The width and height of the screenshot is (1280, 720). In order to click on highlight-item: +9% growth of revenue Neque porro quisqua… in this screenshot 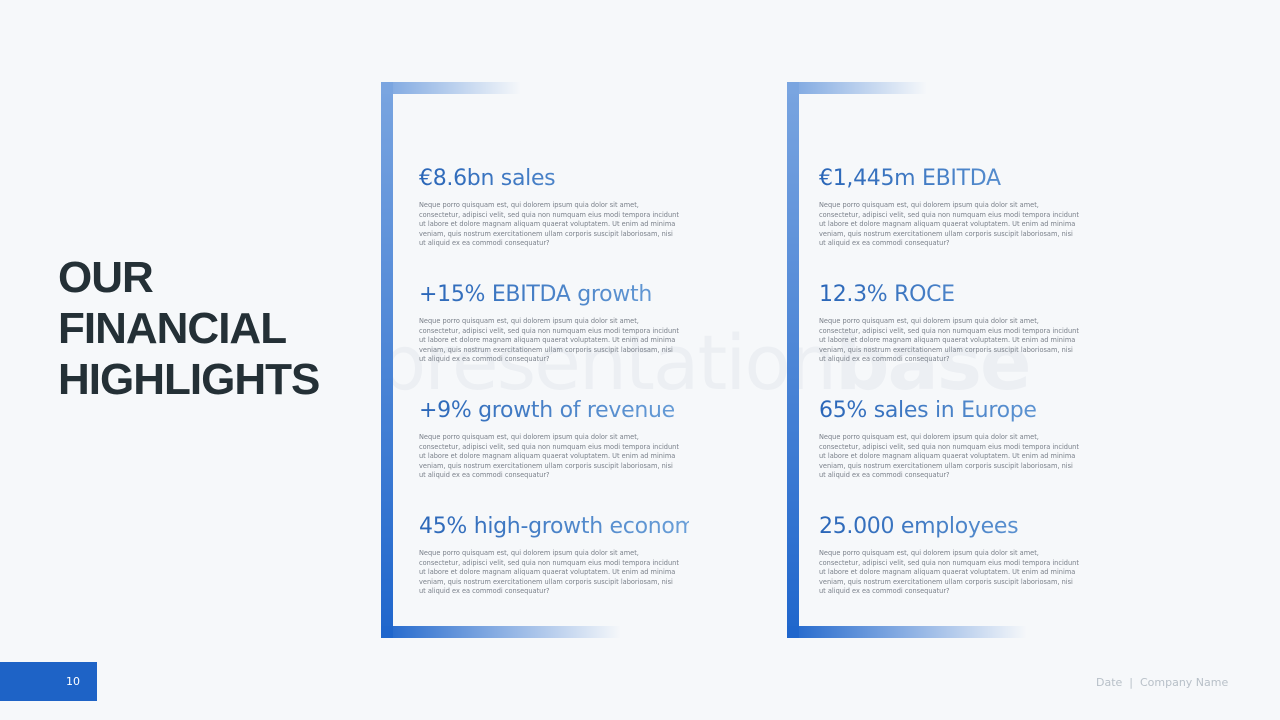, I will do `click(554, 439)`.